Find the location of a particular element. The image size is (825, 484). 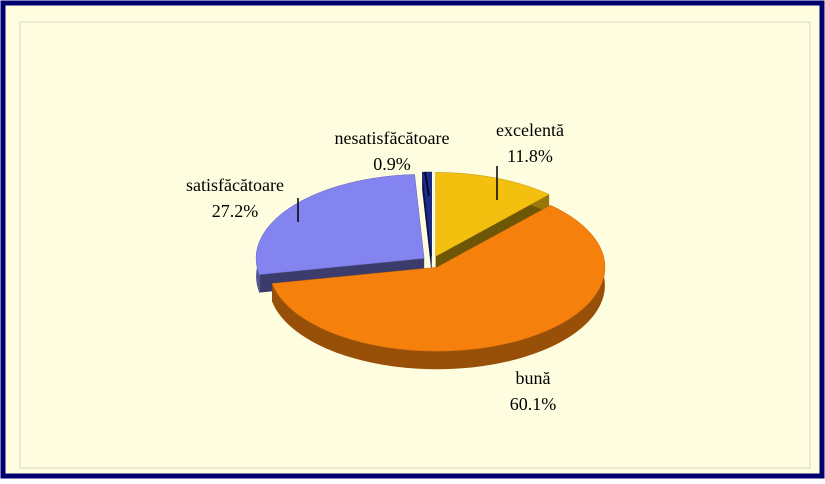

slice-label: satisfăcătoare is located at coordinates (235, 185).